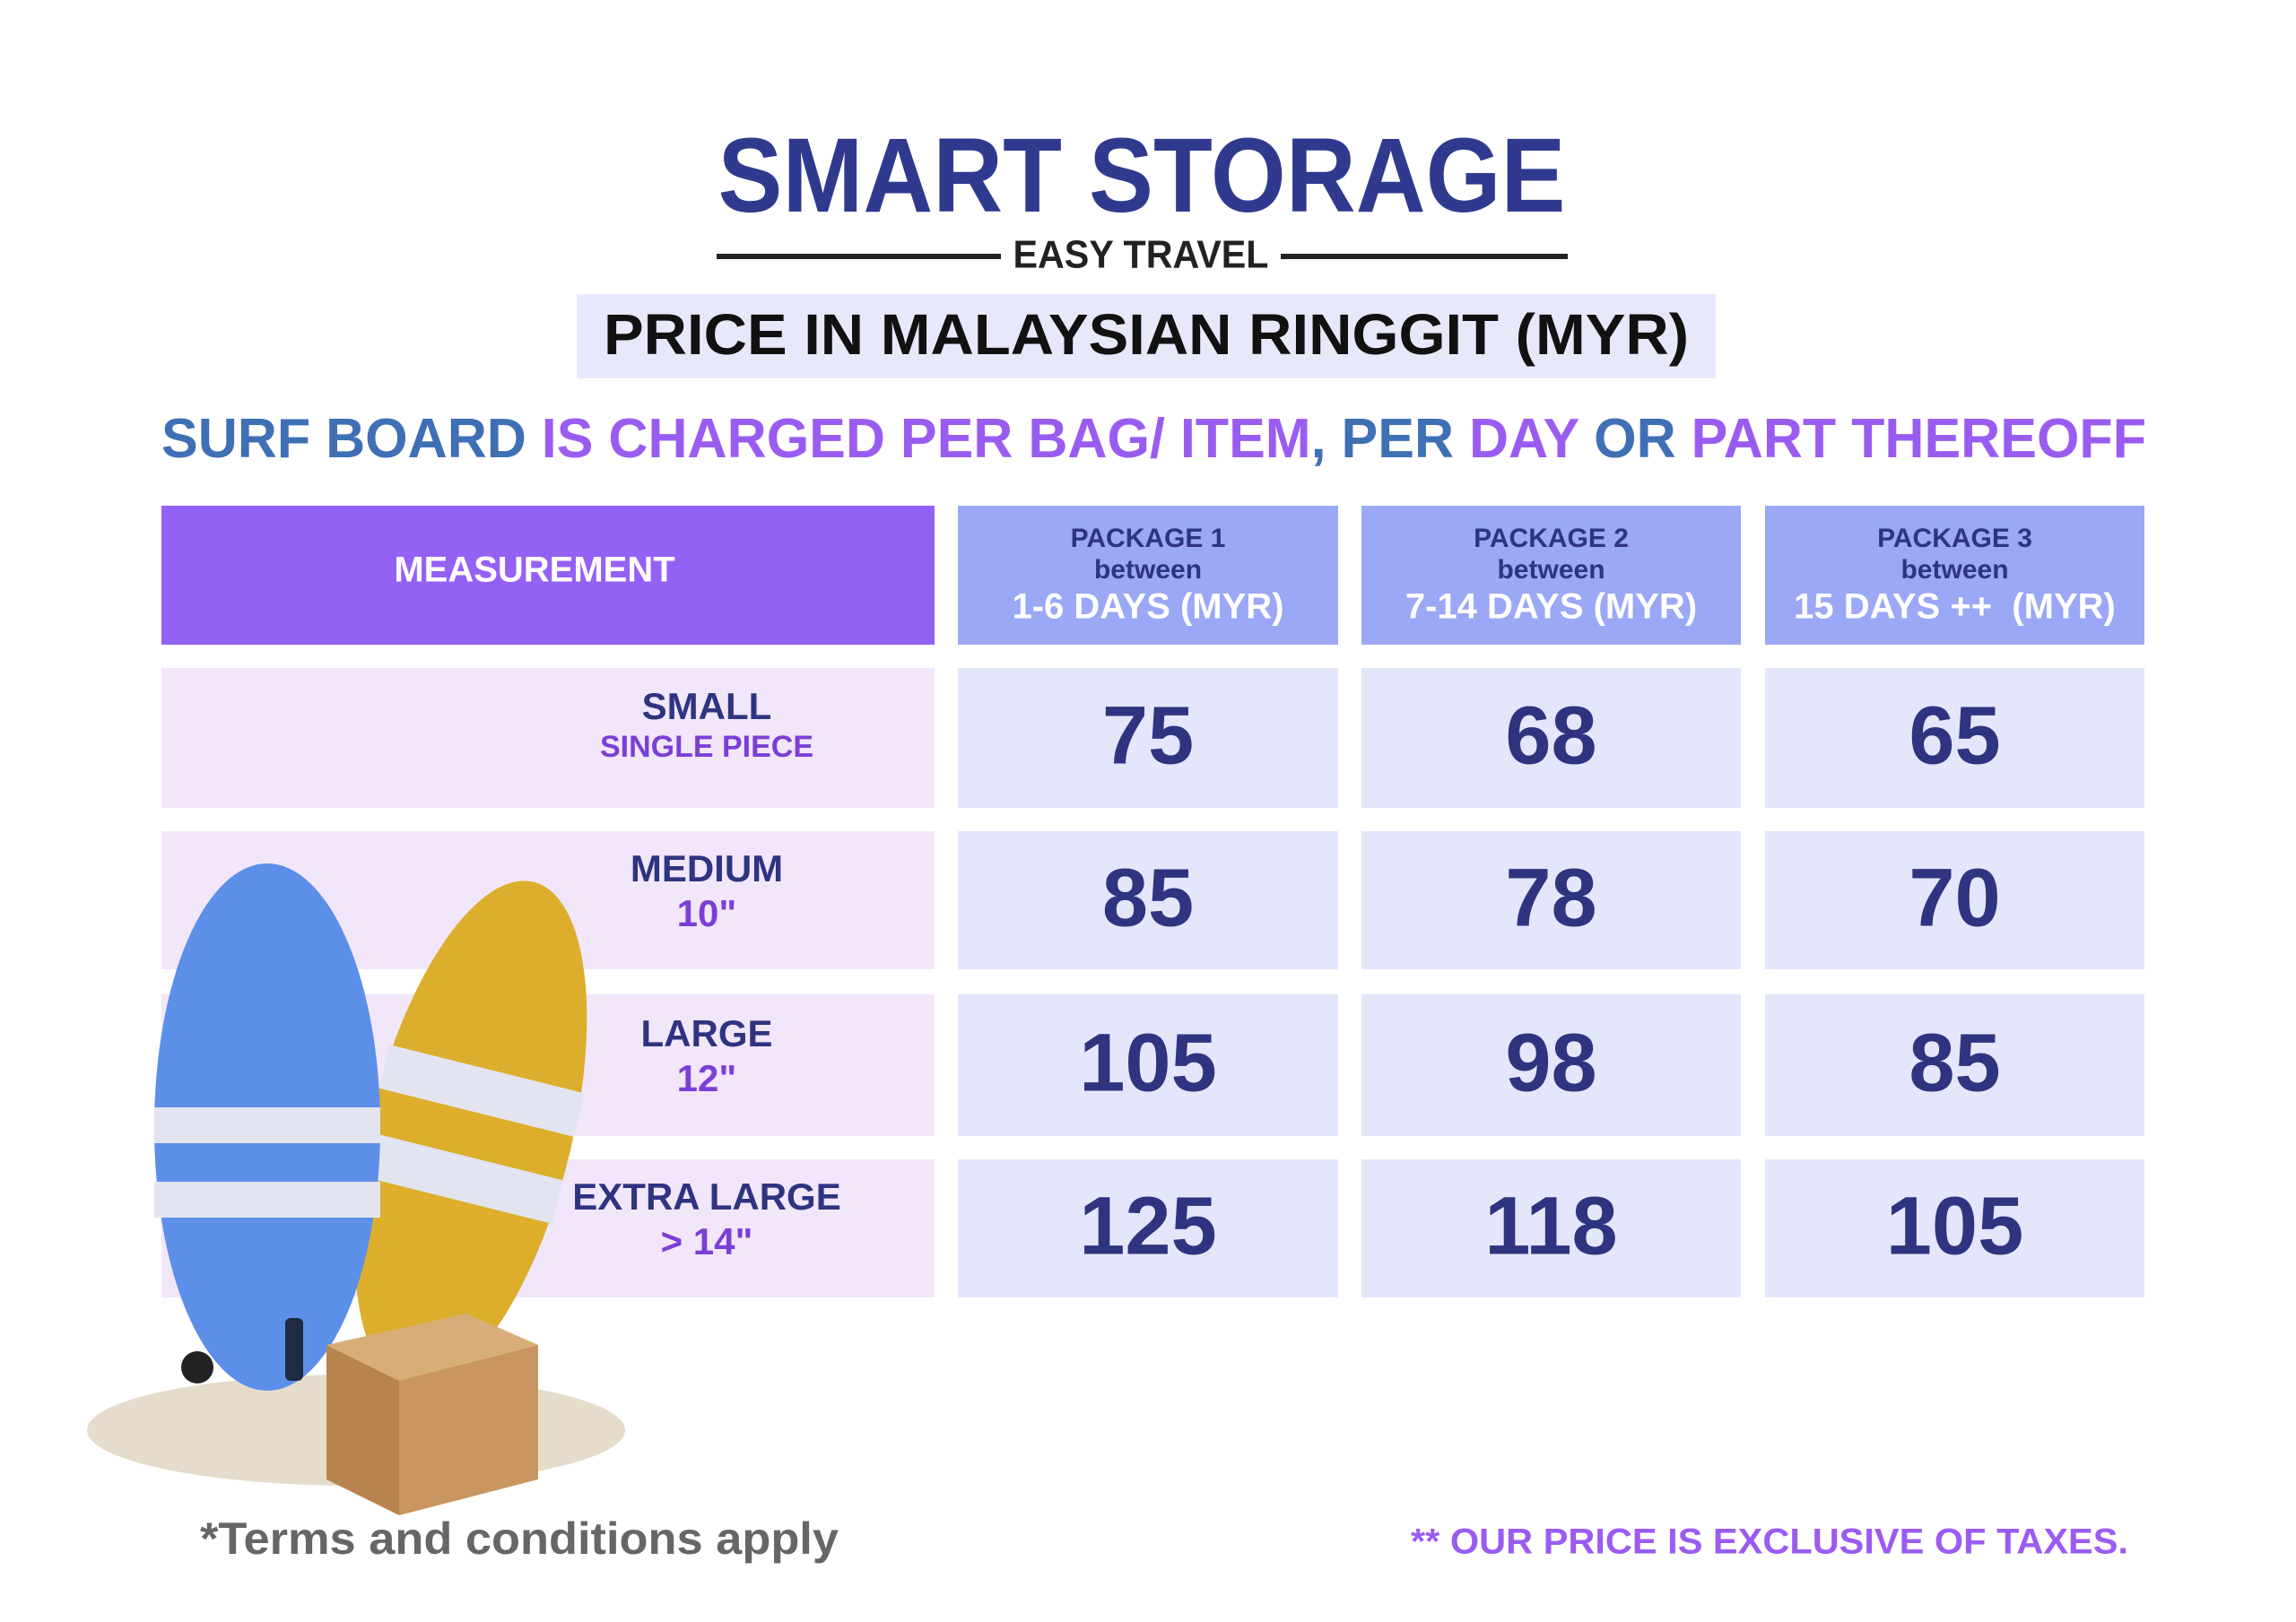 This screenshot has height=1622, width=2296. What do you see at coordinates (1954, 538) in the screenshot?
I see `package-name: PACKAGE 3` at bounding box center [1954, 538].